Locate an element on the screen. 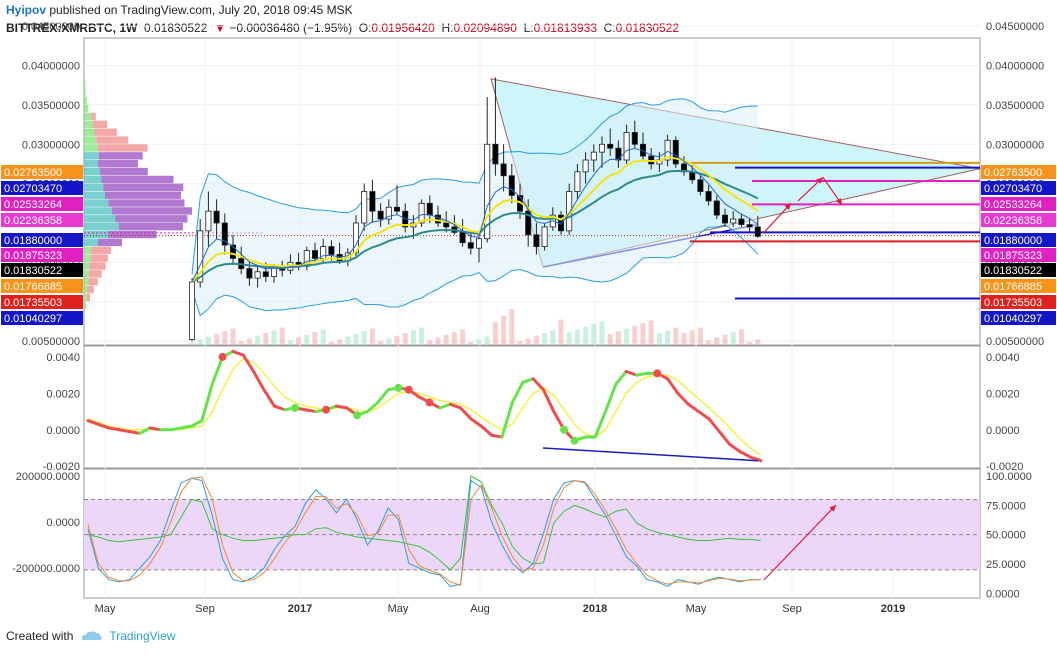 The height and width of the screenshot is (655, 1057). price-label-left: 0.02236358 is located at coordinates (33, 221).